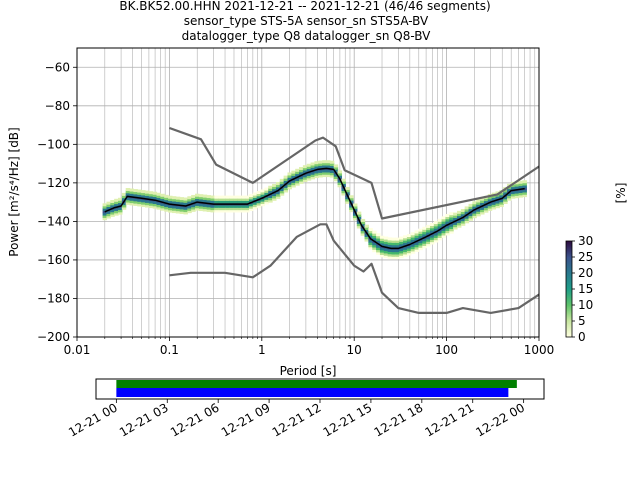 This screenshot has width=640, height=480. What do you see at coordinates (314, 210) in the screenshot?
I see `psd-histogram` at bounding box center [314, 210].